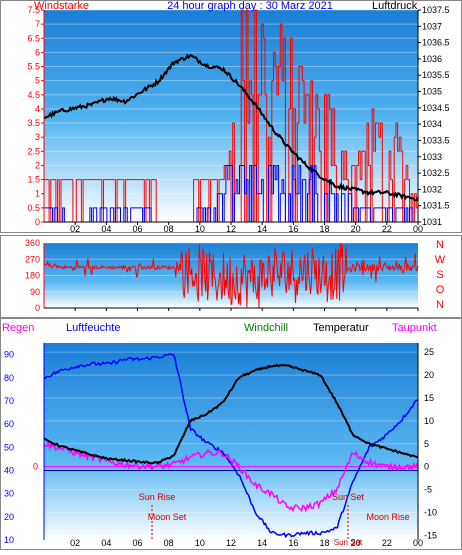  I want to click on chart-title: 24 hour graph day : 30 Marz 2021, so click(250, 6).